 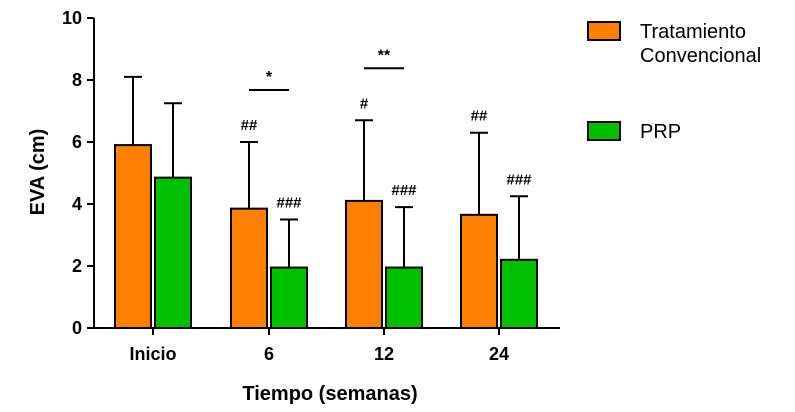 I want to click on y-tick-label: 6, so click(x=77, y=142).